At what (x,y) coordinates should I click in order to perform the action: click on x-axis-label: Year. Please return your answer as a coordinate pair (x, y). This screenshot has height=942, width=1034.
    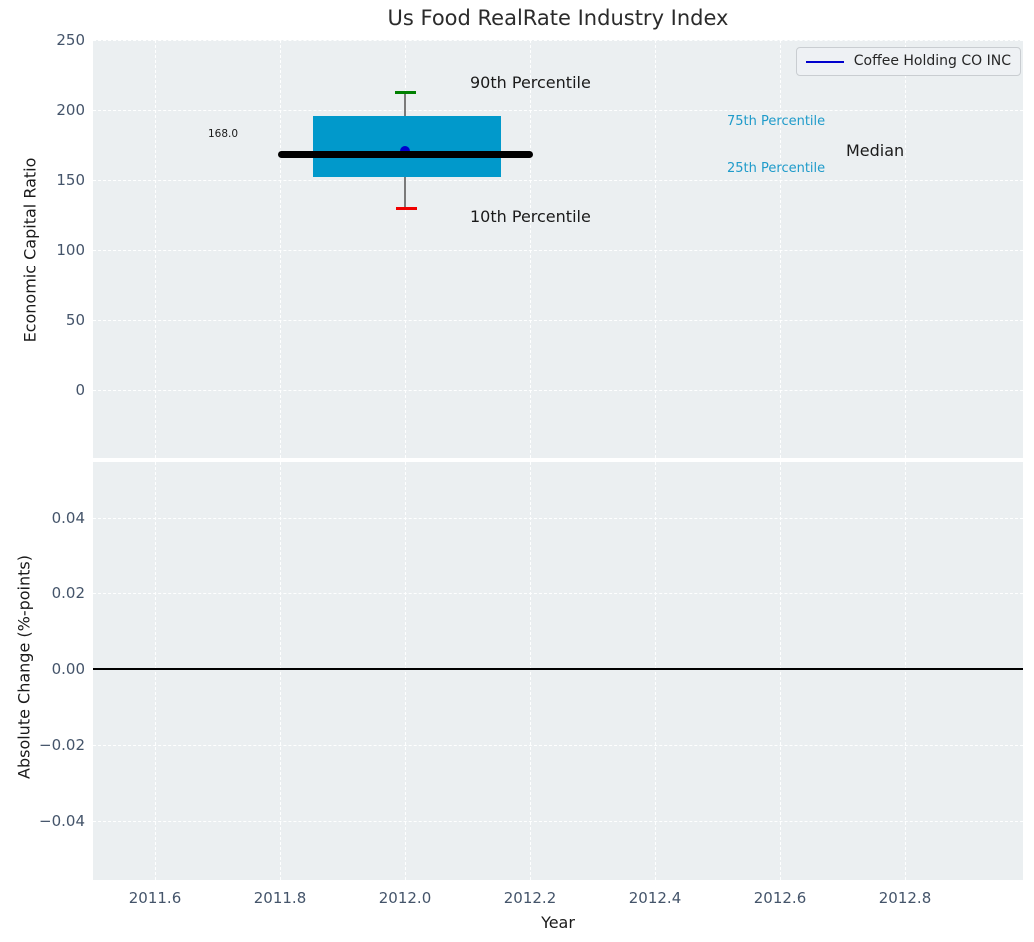
    Looking at the image, I should click on (558, 922).